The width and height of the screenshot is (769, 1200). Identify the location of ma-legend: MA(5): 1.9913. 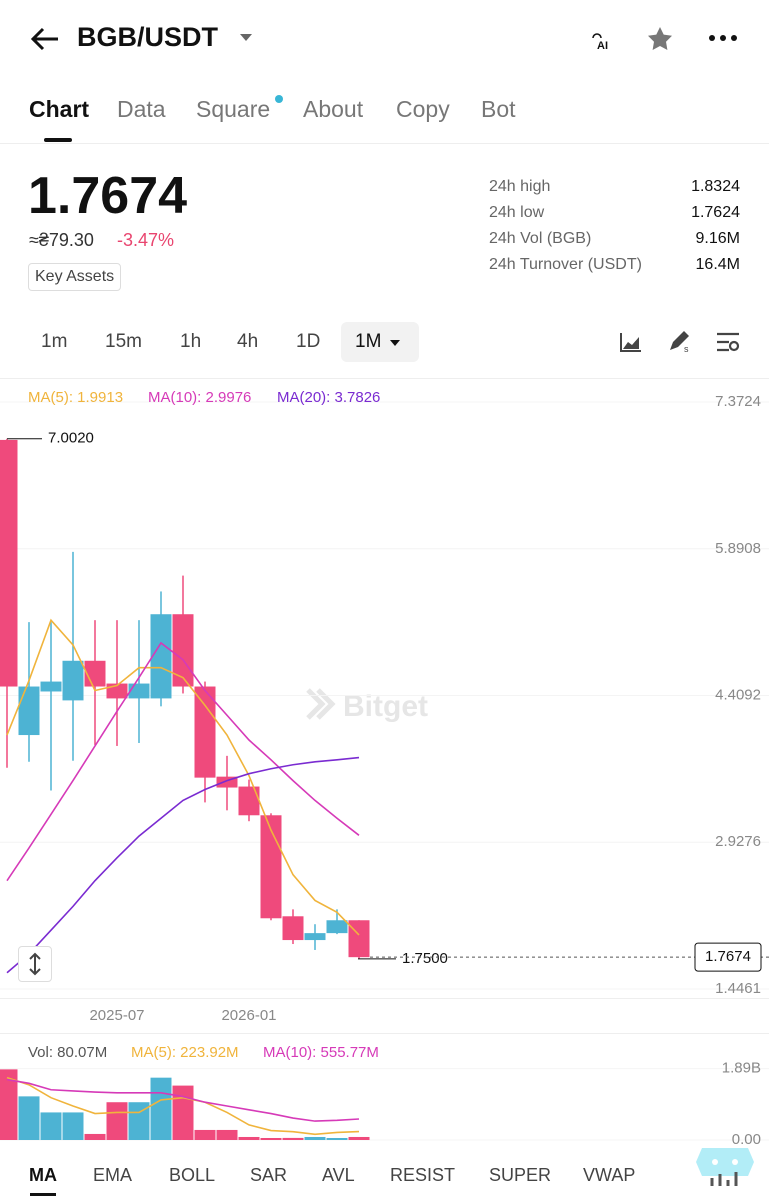
(75, 397).